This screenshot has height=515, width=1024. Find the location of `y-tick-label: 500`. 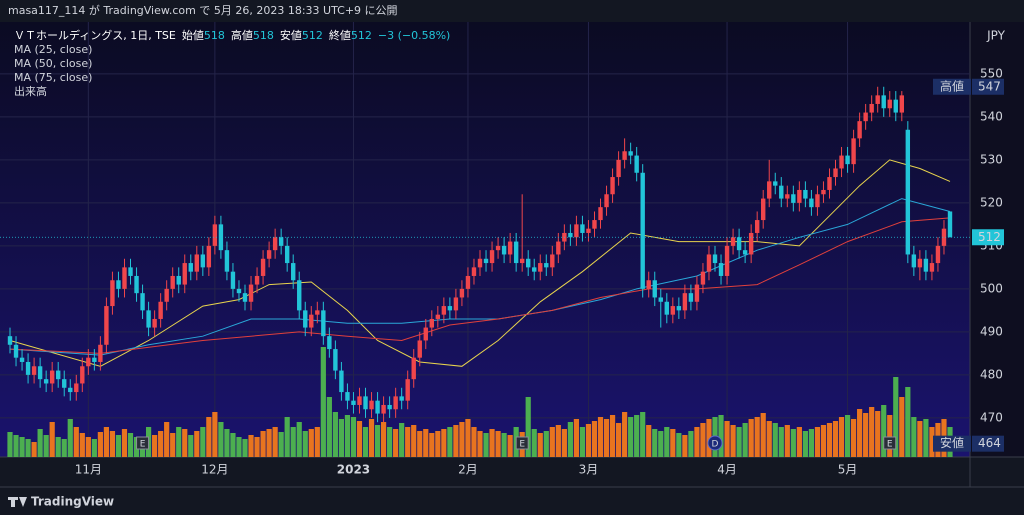

y-tick-label: 500 is located at coordinates (991, 288).